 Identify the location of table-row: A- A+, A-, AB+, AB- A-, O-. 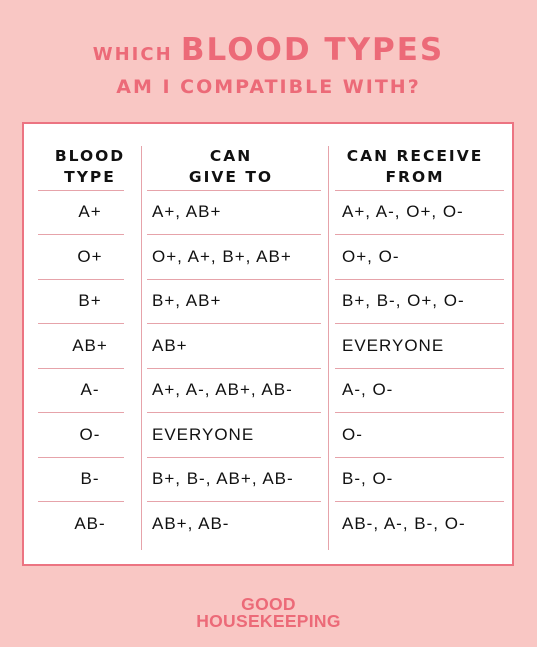
(268, 390).